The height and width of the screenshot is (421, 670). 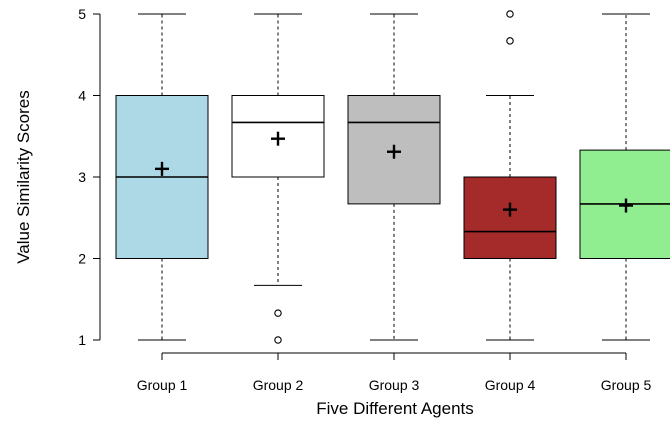 I want to click on y-tick-label: 2, so click(x=82, y=259).